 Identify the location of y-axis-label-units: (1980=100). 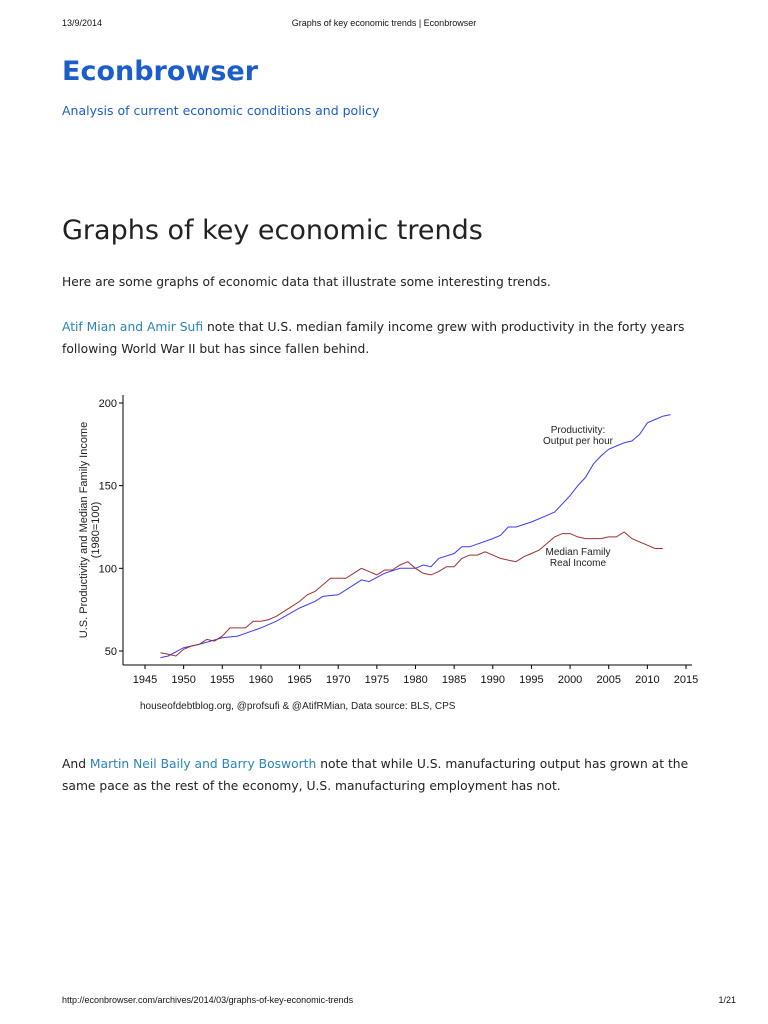
(96, 530).